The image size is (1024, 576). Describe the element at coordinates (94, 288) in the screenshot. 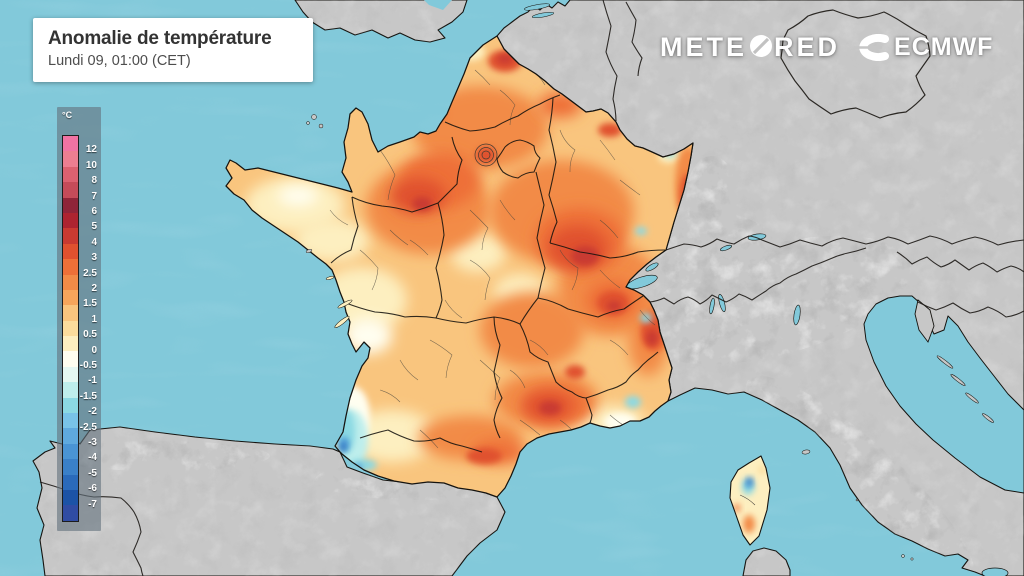

I see `legend-tick: 2` at that location.